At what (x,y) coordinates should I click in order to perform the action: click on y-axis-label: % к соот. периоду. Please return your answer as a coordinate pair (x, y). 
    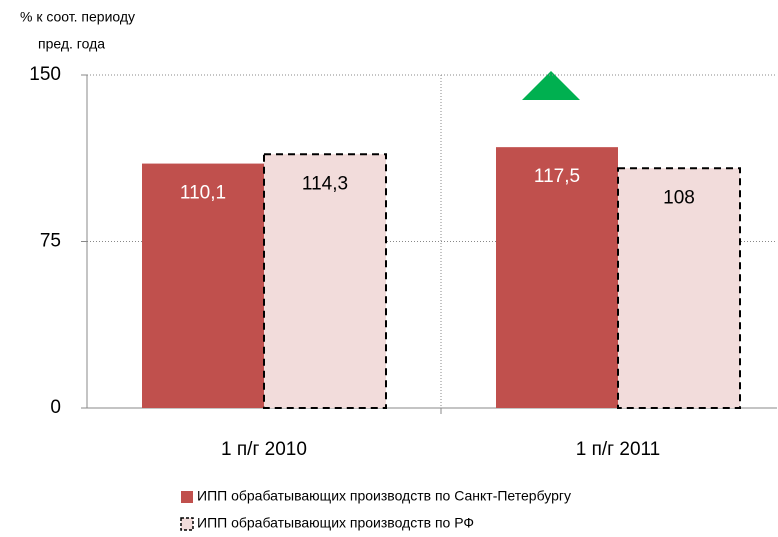
    Looking at the image, I should click on (77, 17).